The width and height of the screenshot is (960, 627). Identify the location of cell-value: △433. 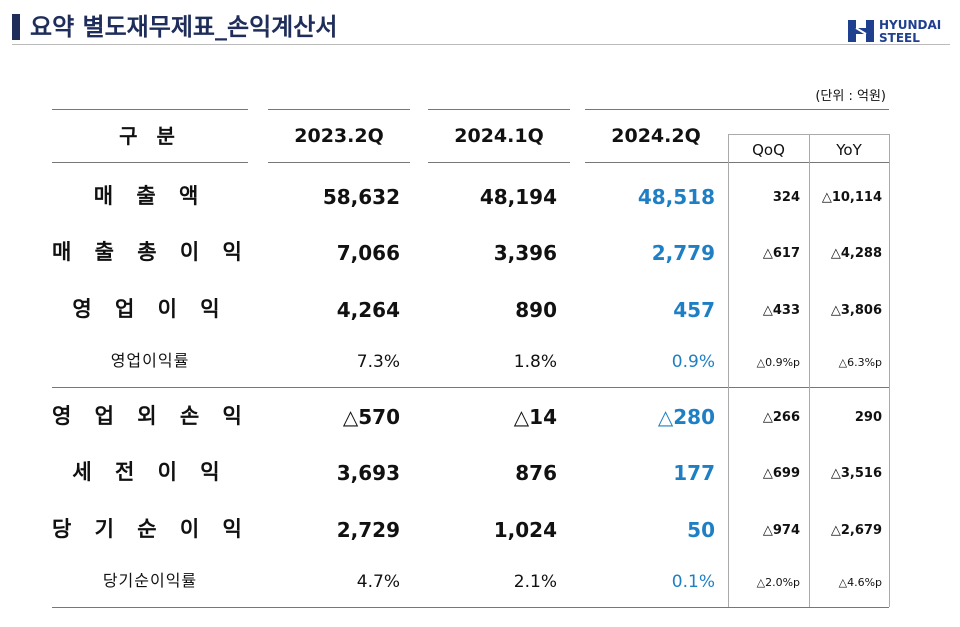
(781, 310).